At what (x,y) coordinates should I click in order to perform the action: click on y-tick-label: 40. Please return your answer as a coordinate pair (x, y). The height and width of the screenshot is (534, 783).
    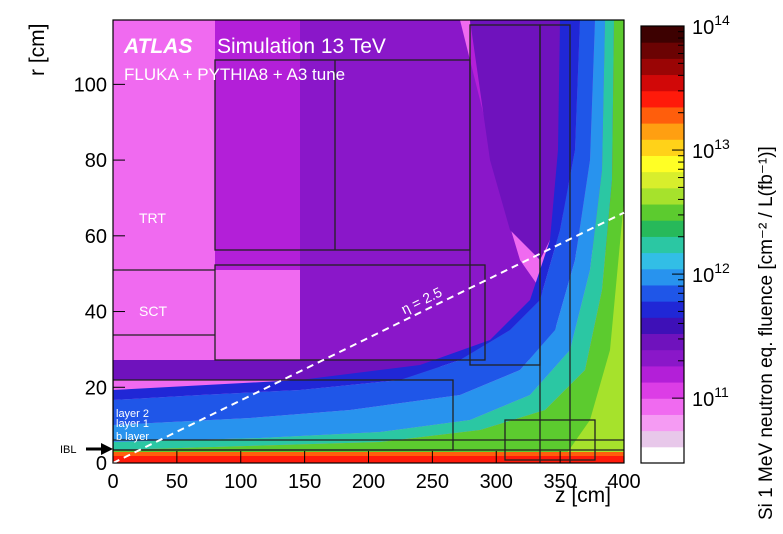
    Looking at the image, I should click on (96, 313).